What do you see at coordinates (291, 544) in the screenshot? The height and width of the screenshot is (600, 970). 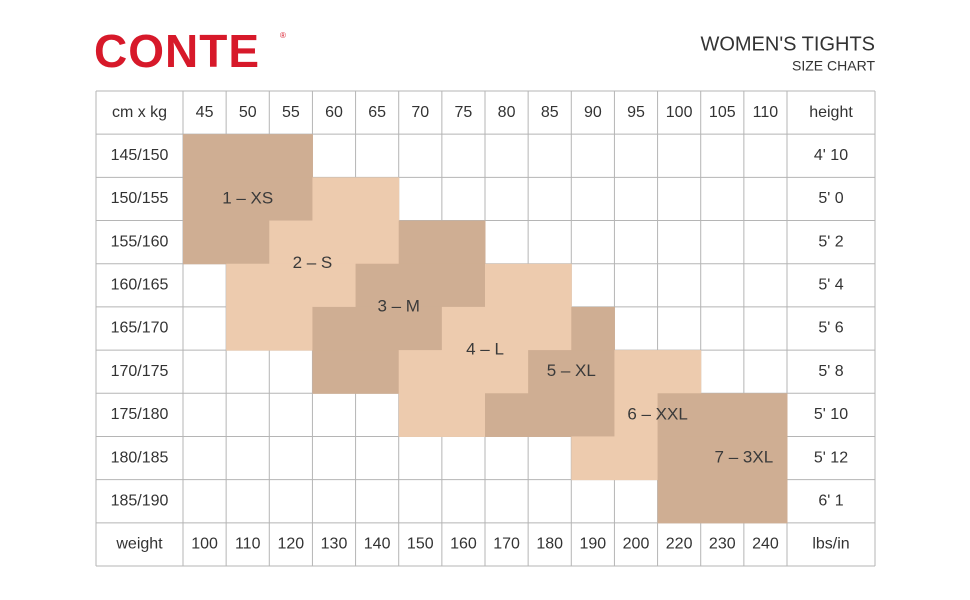 I see `footer-cell: 120` at bounding box center [291, 544].